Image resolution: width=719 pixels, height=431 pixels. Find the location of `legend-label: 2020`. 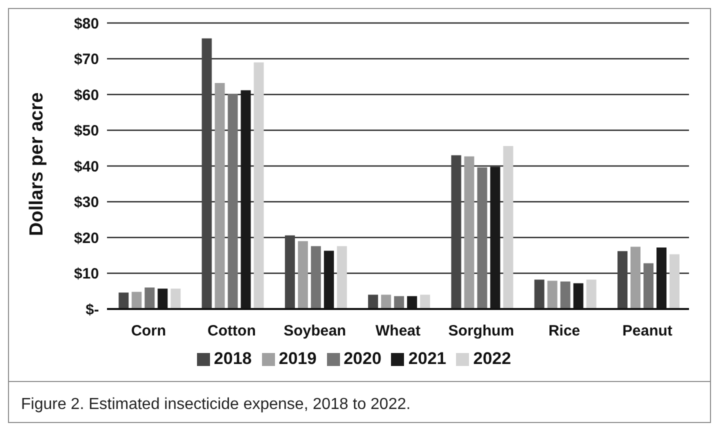

legend-label: 2020 is located at coordinates (363, 358).